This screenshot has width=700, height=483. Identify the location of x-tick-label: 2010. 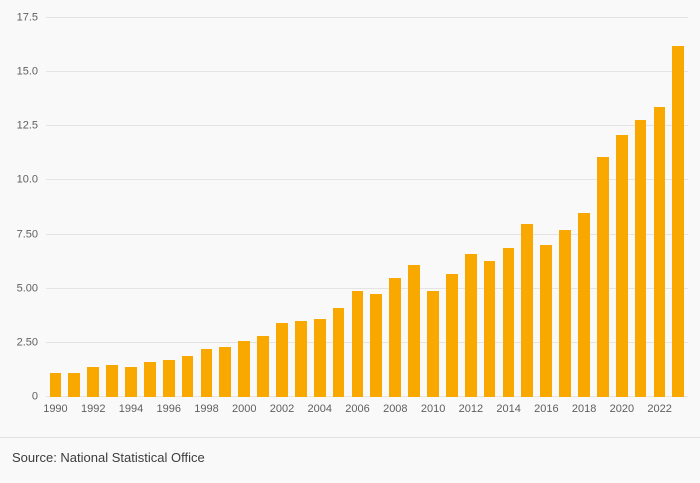
(433, 409).